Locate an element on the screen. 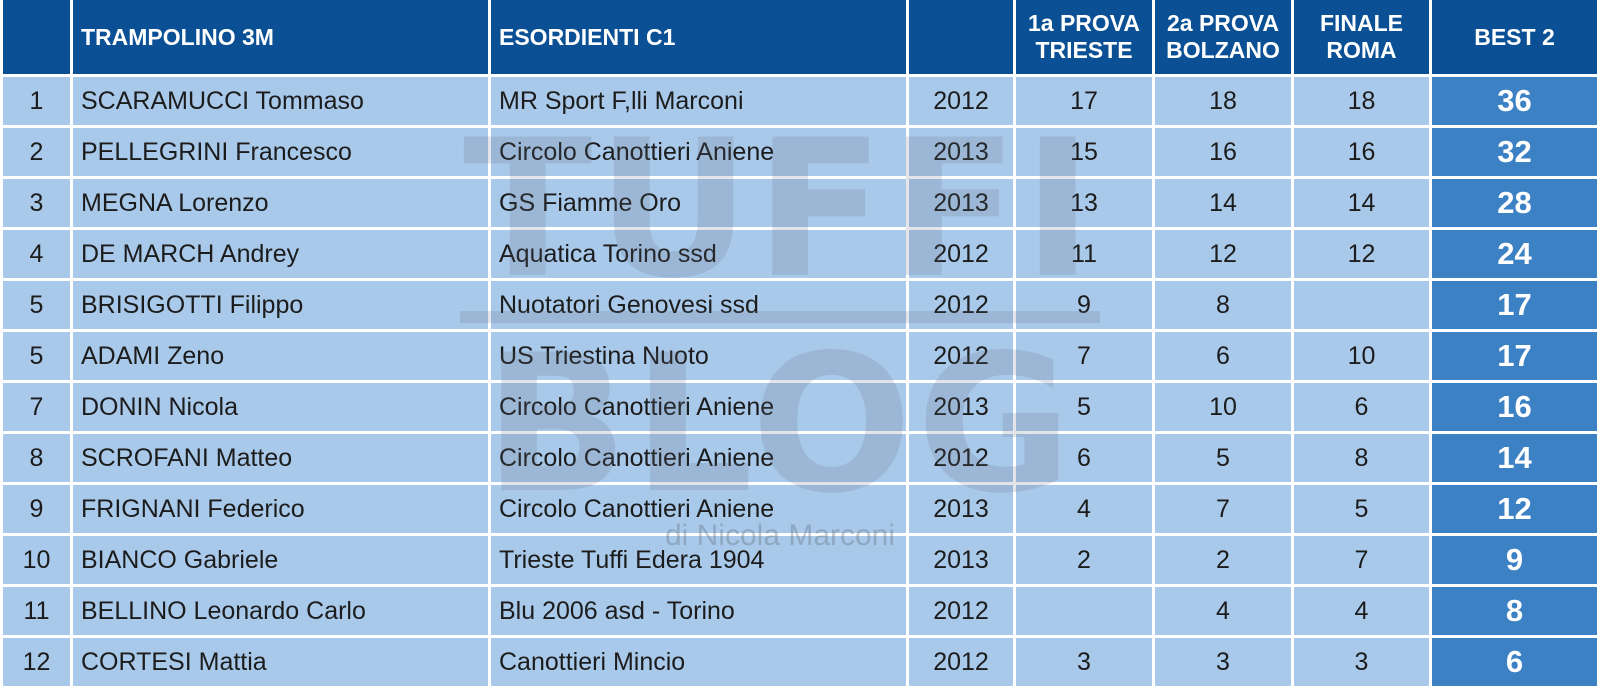  cell-prova1-score: 5 is located at coordinates (1085, 408).